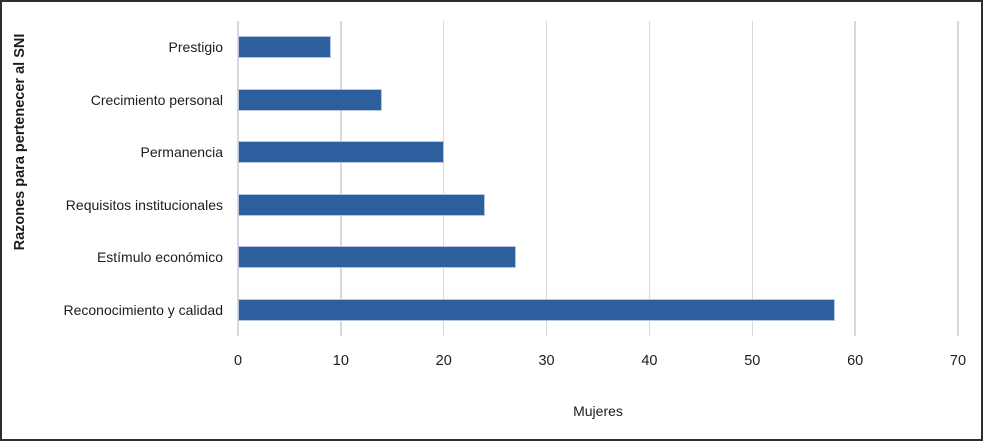  What do you see at coordinates (156, 99) in the screenshot?
I see `category-label: Crecimiento personal` at bounding box center [156, 99].